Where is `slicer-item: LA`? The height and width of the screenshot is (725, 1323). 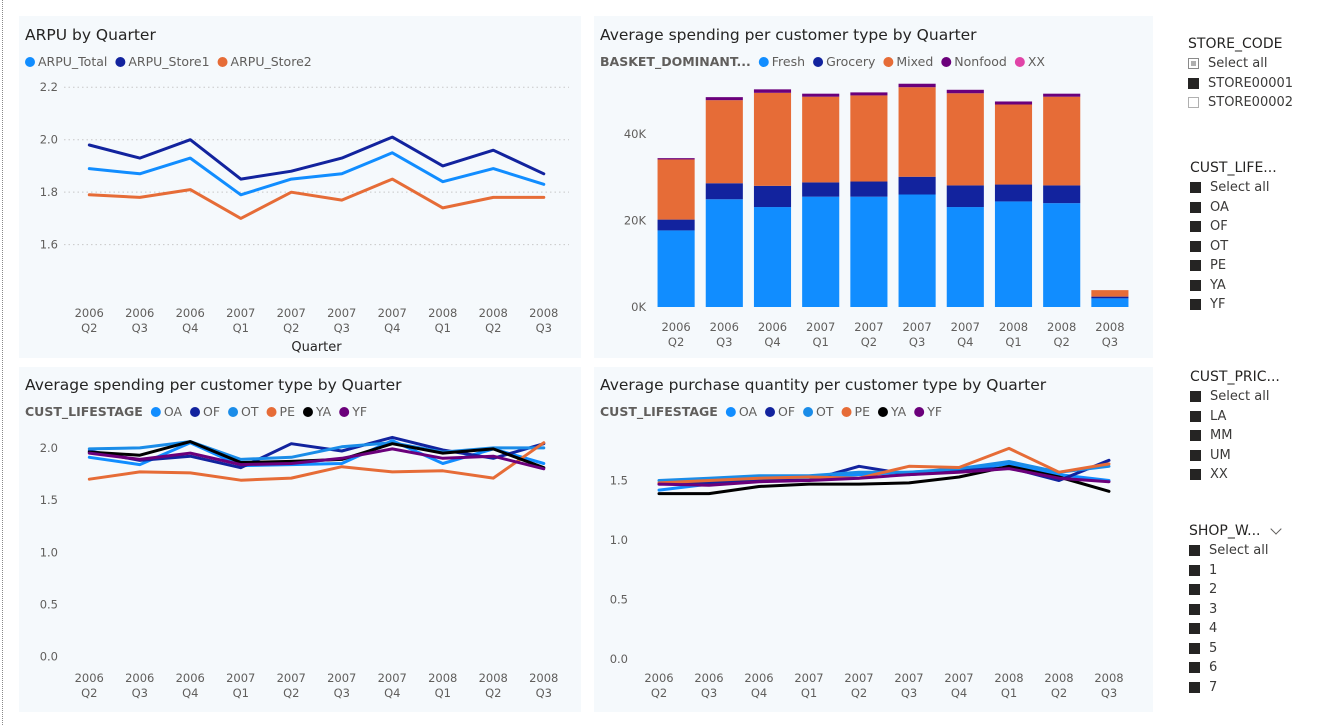
slicer-item: LA is located at coordinates (1252, 417).